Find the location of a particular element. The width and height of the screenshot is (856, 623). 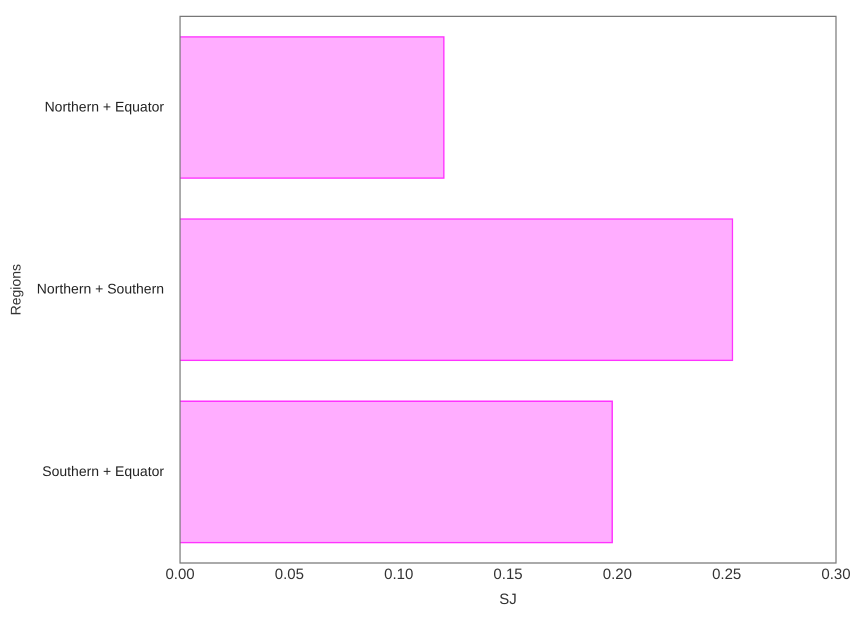

y-tick-label: Southern + Equator is located at coordinates (103, 470).